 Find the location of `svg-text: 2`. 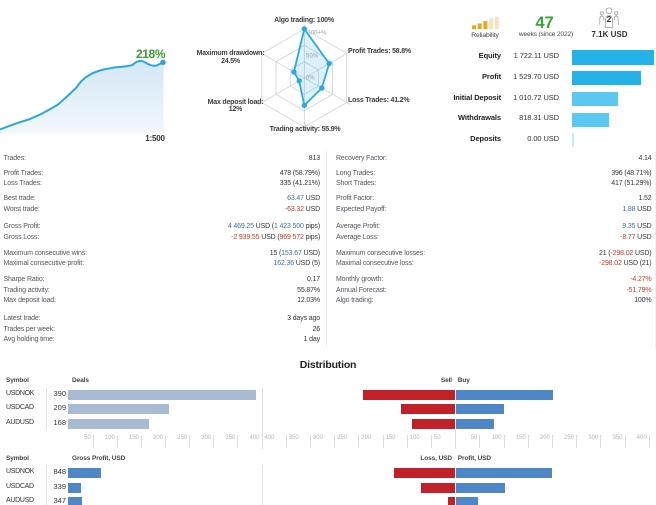

svg-text: 2 is located at coordinates (609, 19).